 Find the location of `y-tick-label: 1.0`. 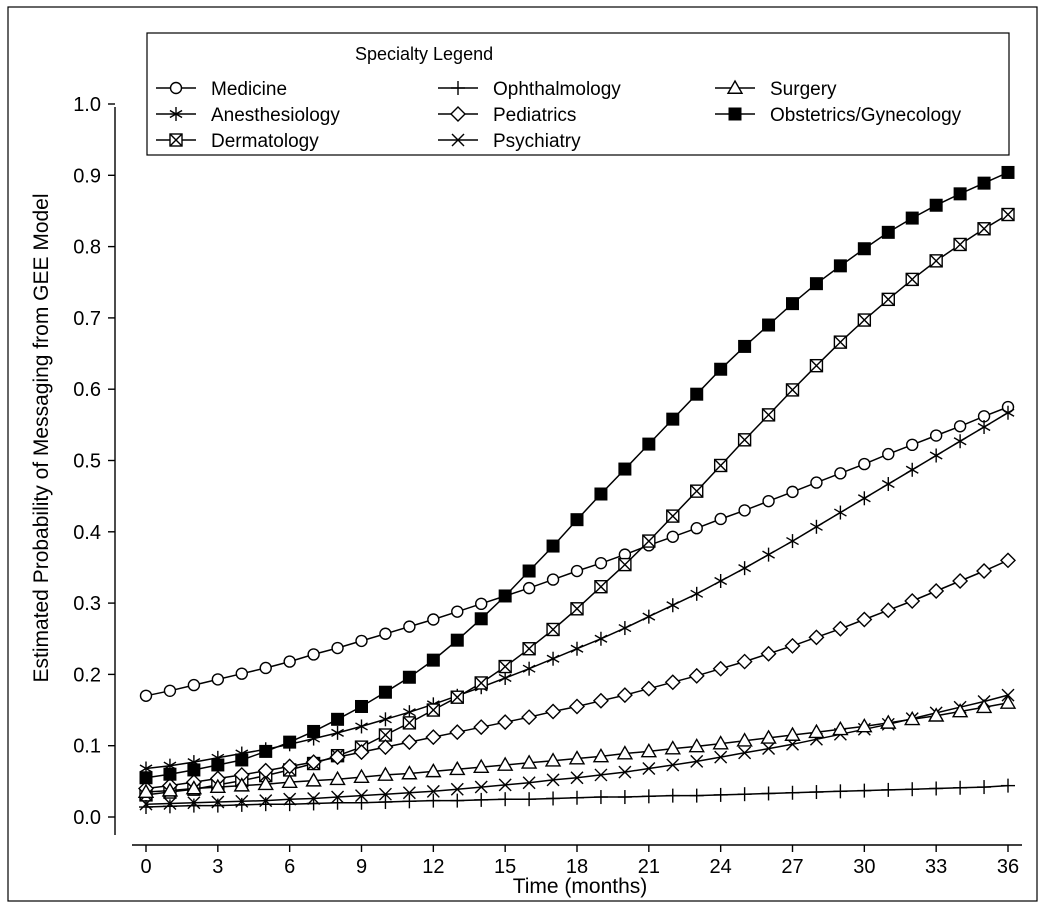

y-tick-label: 1.0 is located at coordinates (87, 105).